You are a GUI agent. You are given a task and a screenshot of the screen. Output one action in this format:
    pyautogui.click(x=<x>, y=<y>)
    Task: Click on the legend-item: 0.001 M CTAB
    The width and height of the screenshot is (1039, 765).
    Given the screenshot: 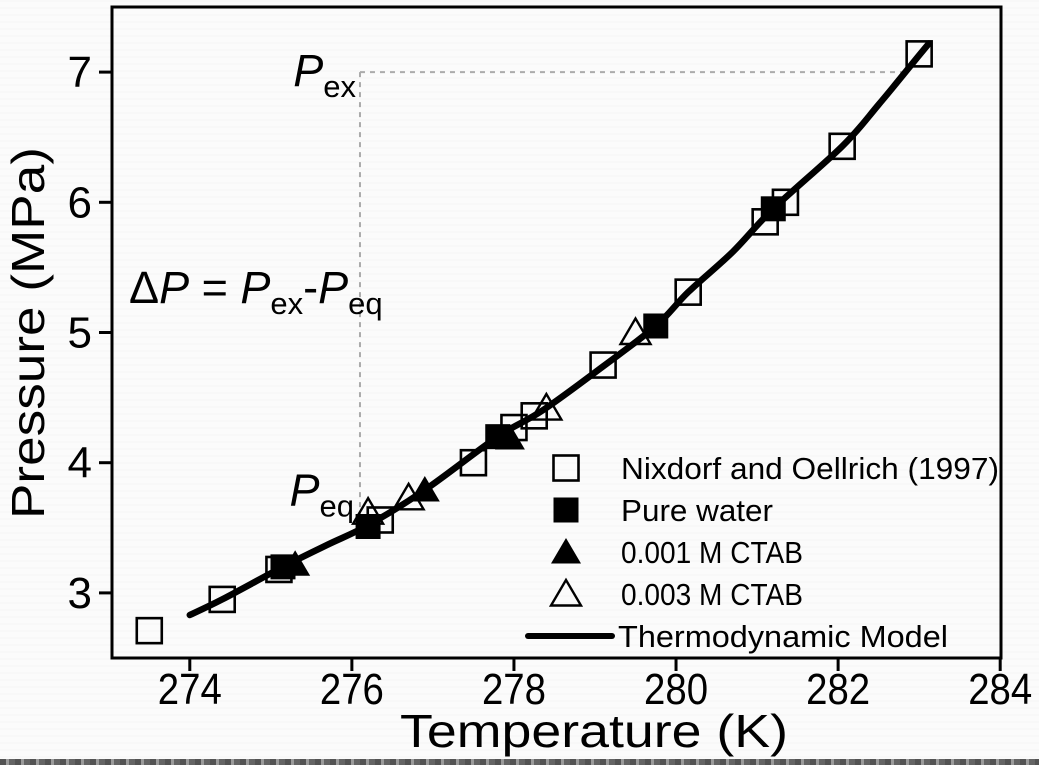 What is the action you would take?
    pyautogui.click(x=677, y=552)
    